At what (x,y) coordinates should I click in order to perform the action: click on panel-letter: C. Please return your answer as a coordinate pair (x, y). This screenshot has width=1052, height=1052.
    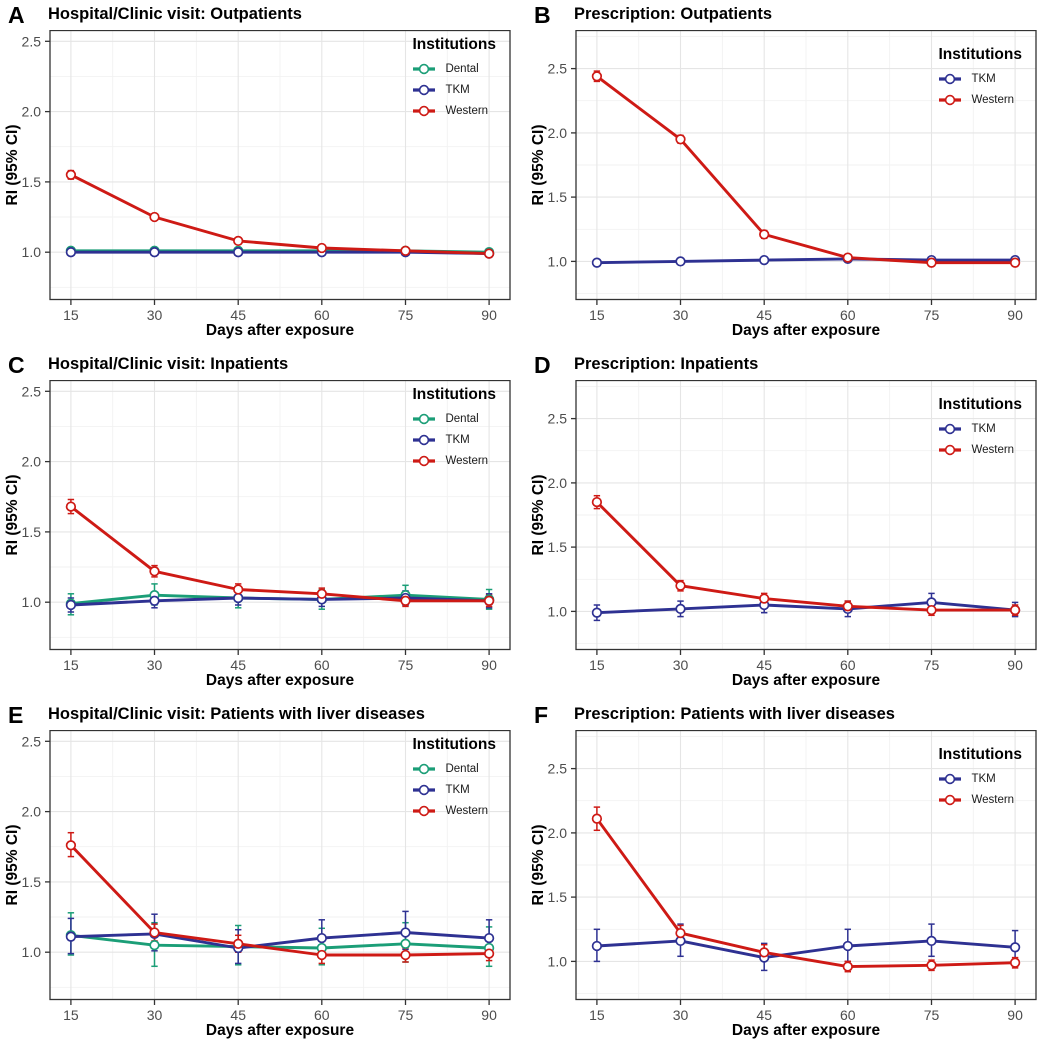
    Looking at the image, I should click on (16, 365).